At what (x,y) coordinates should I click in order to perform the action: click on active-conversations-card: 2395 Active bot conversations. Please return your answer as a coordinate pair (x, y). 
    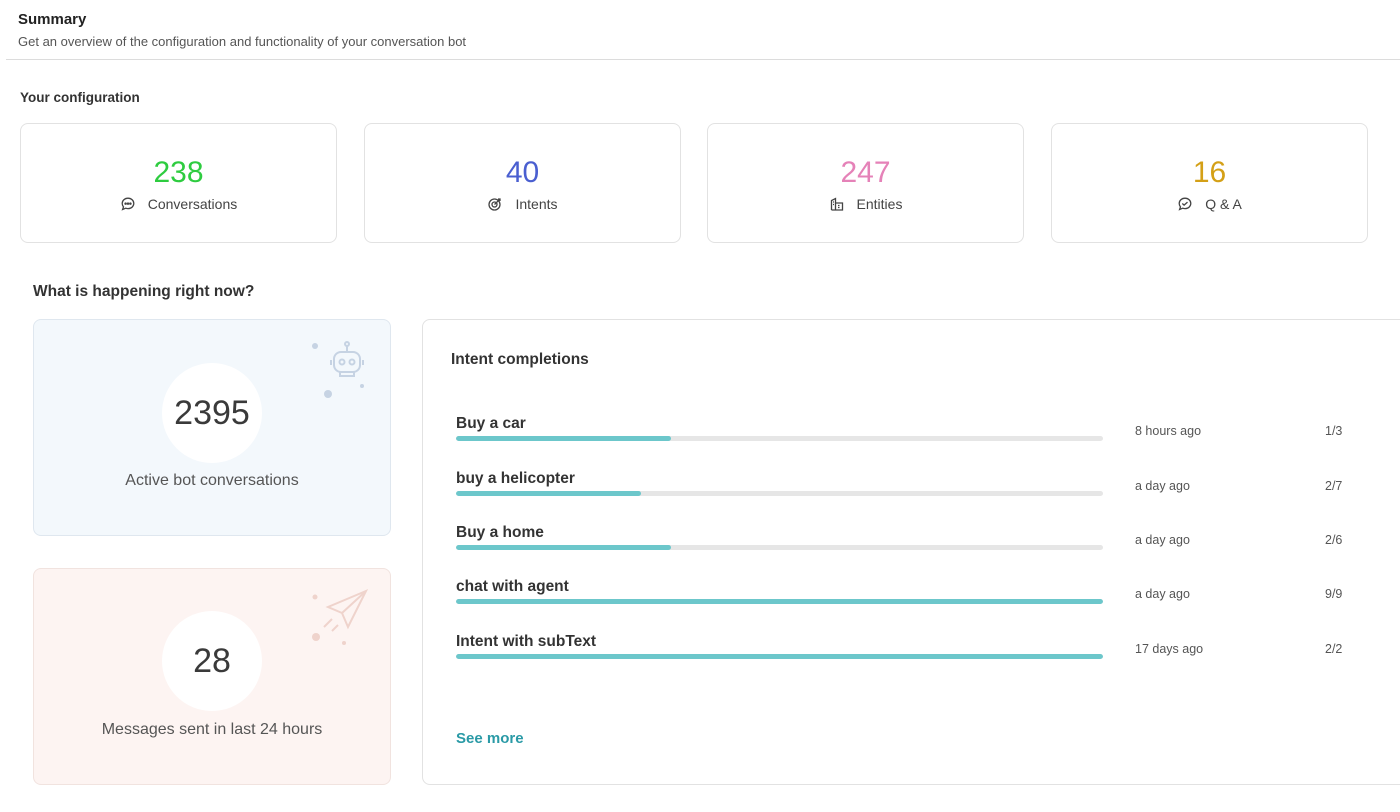
    Looking at the image, I should click on (212, 427).